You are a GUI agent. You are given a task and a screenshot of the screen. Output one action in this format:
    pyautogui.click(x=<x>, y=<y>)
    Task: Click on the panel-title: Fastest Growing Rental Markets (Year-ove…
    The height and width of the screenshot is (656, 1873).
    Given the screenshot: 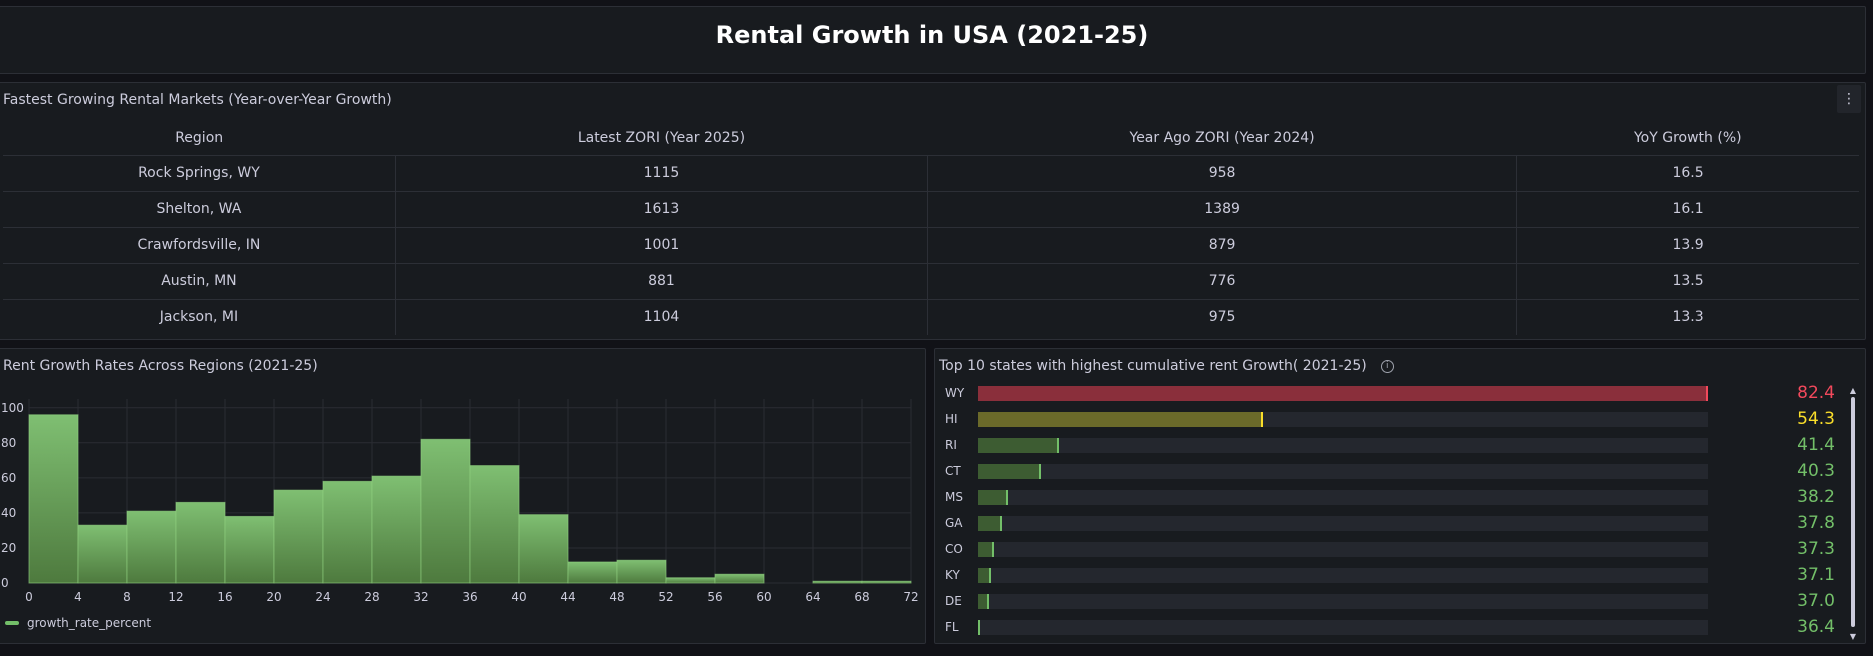 What is the action you would take?
    pyautogui.click(x=197, y=100)
    